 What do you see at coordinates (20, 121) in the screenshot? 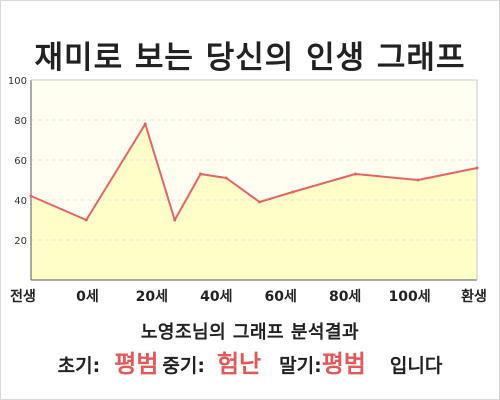
I see `y-tick-label: 80` at bounding box center [20, 121].